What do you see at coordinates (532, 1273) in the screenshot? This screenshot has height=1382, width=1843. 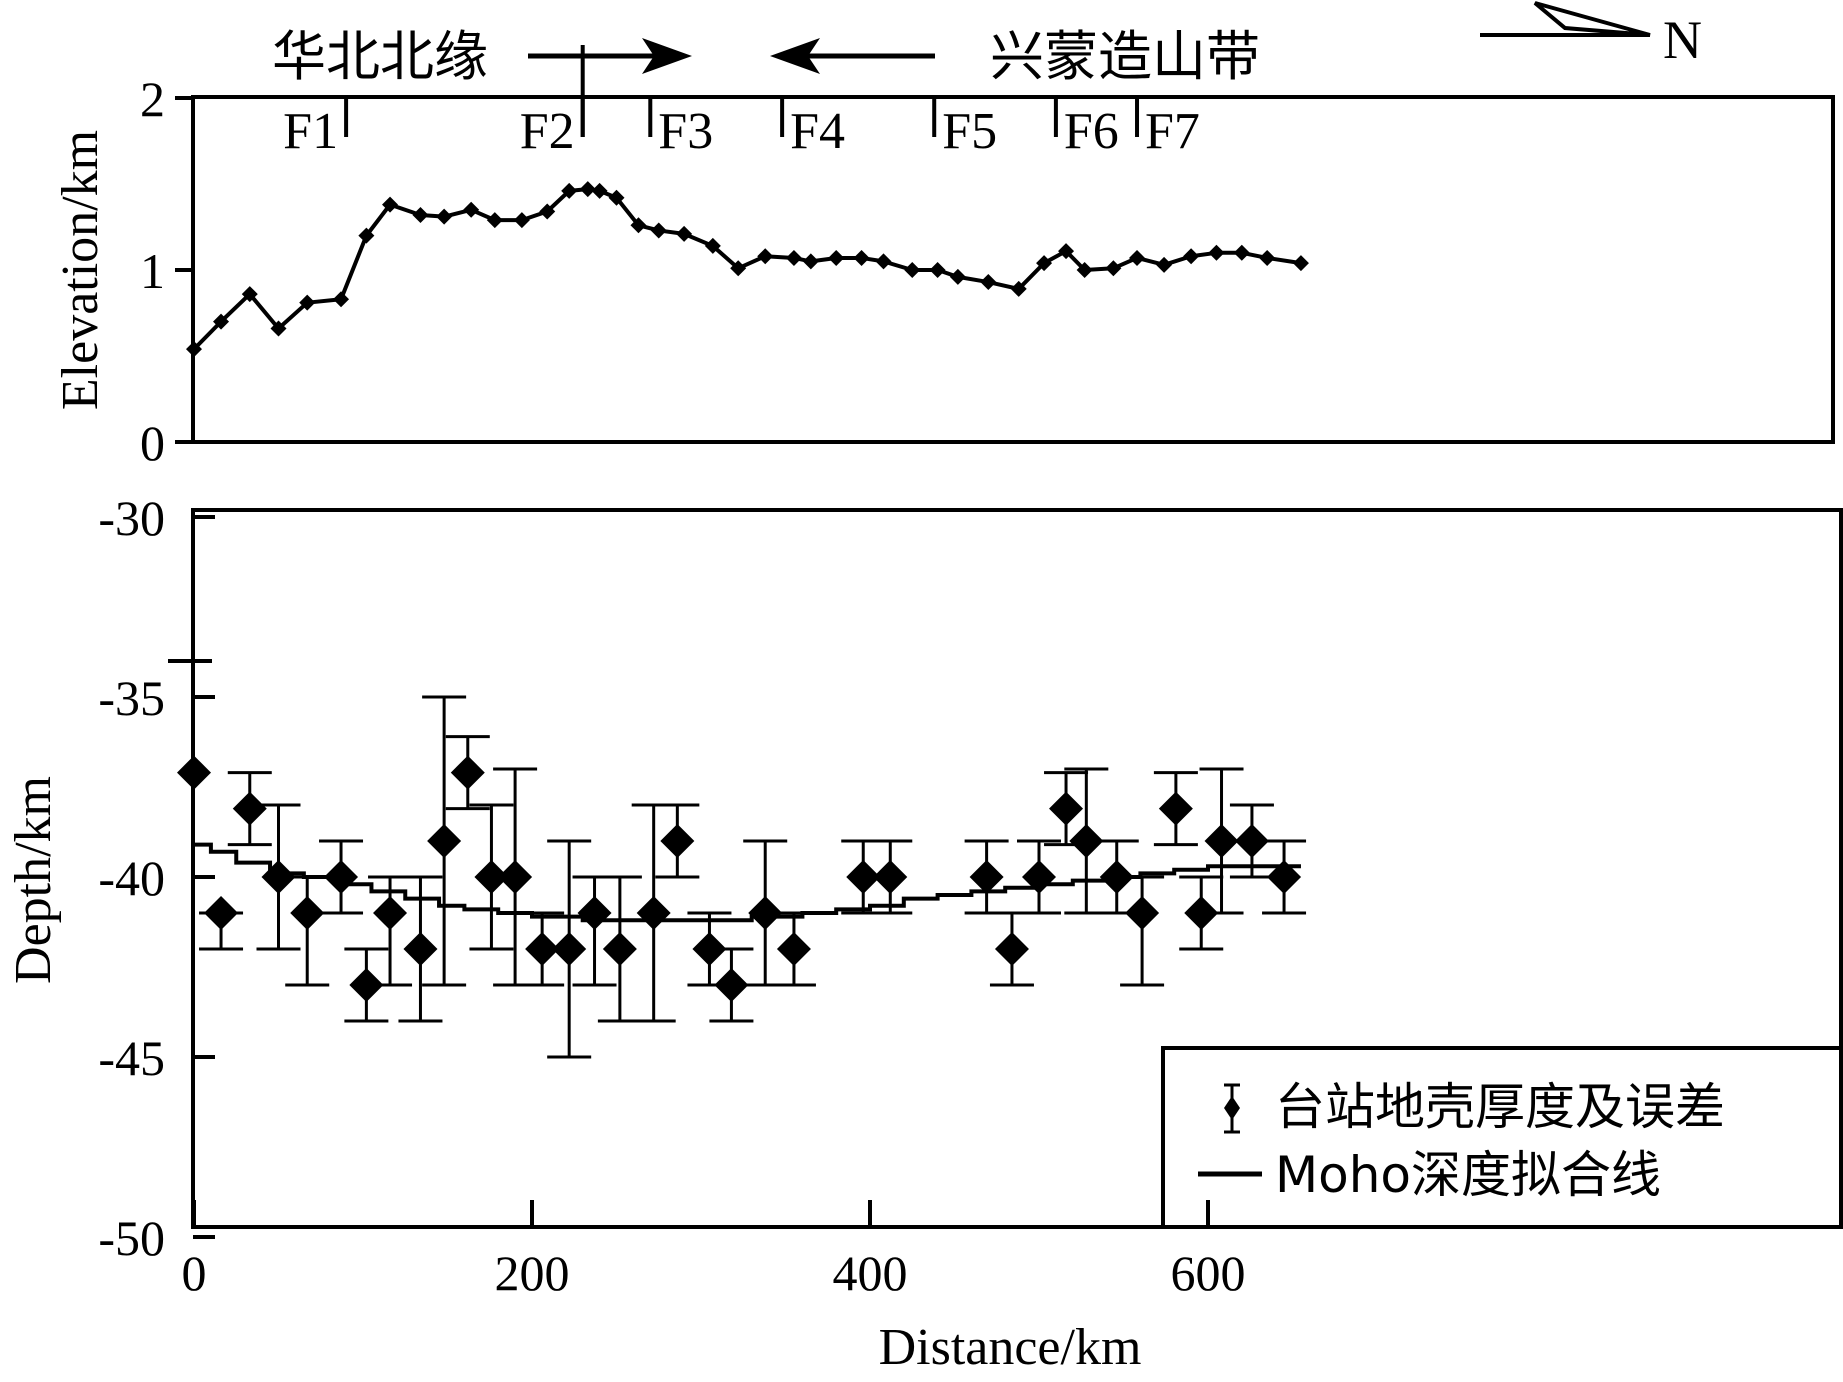 I see `distance-xtick-label: 200` at bounding box center [532, 1273].